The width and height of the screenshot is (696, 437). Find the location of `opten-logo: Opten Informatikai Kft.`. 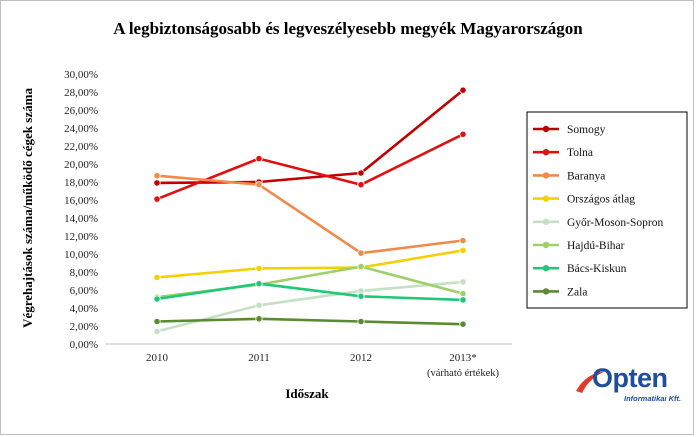

opten-logo: Opten Informatikai Kft. is located at coordinates (631, 386).